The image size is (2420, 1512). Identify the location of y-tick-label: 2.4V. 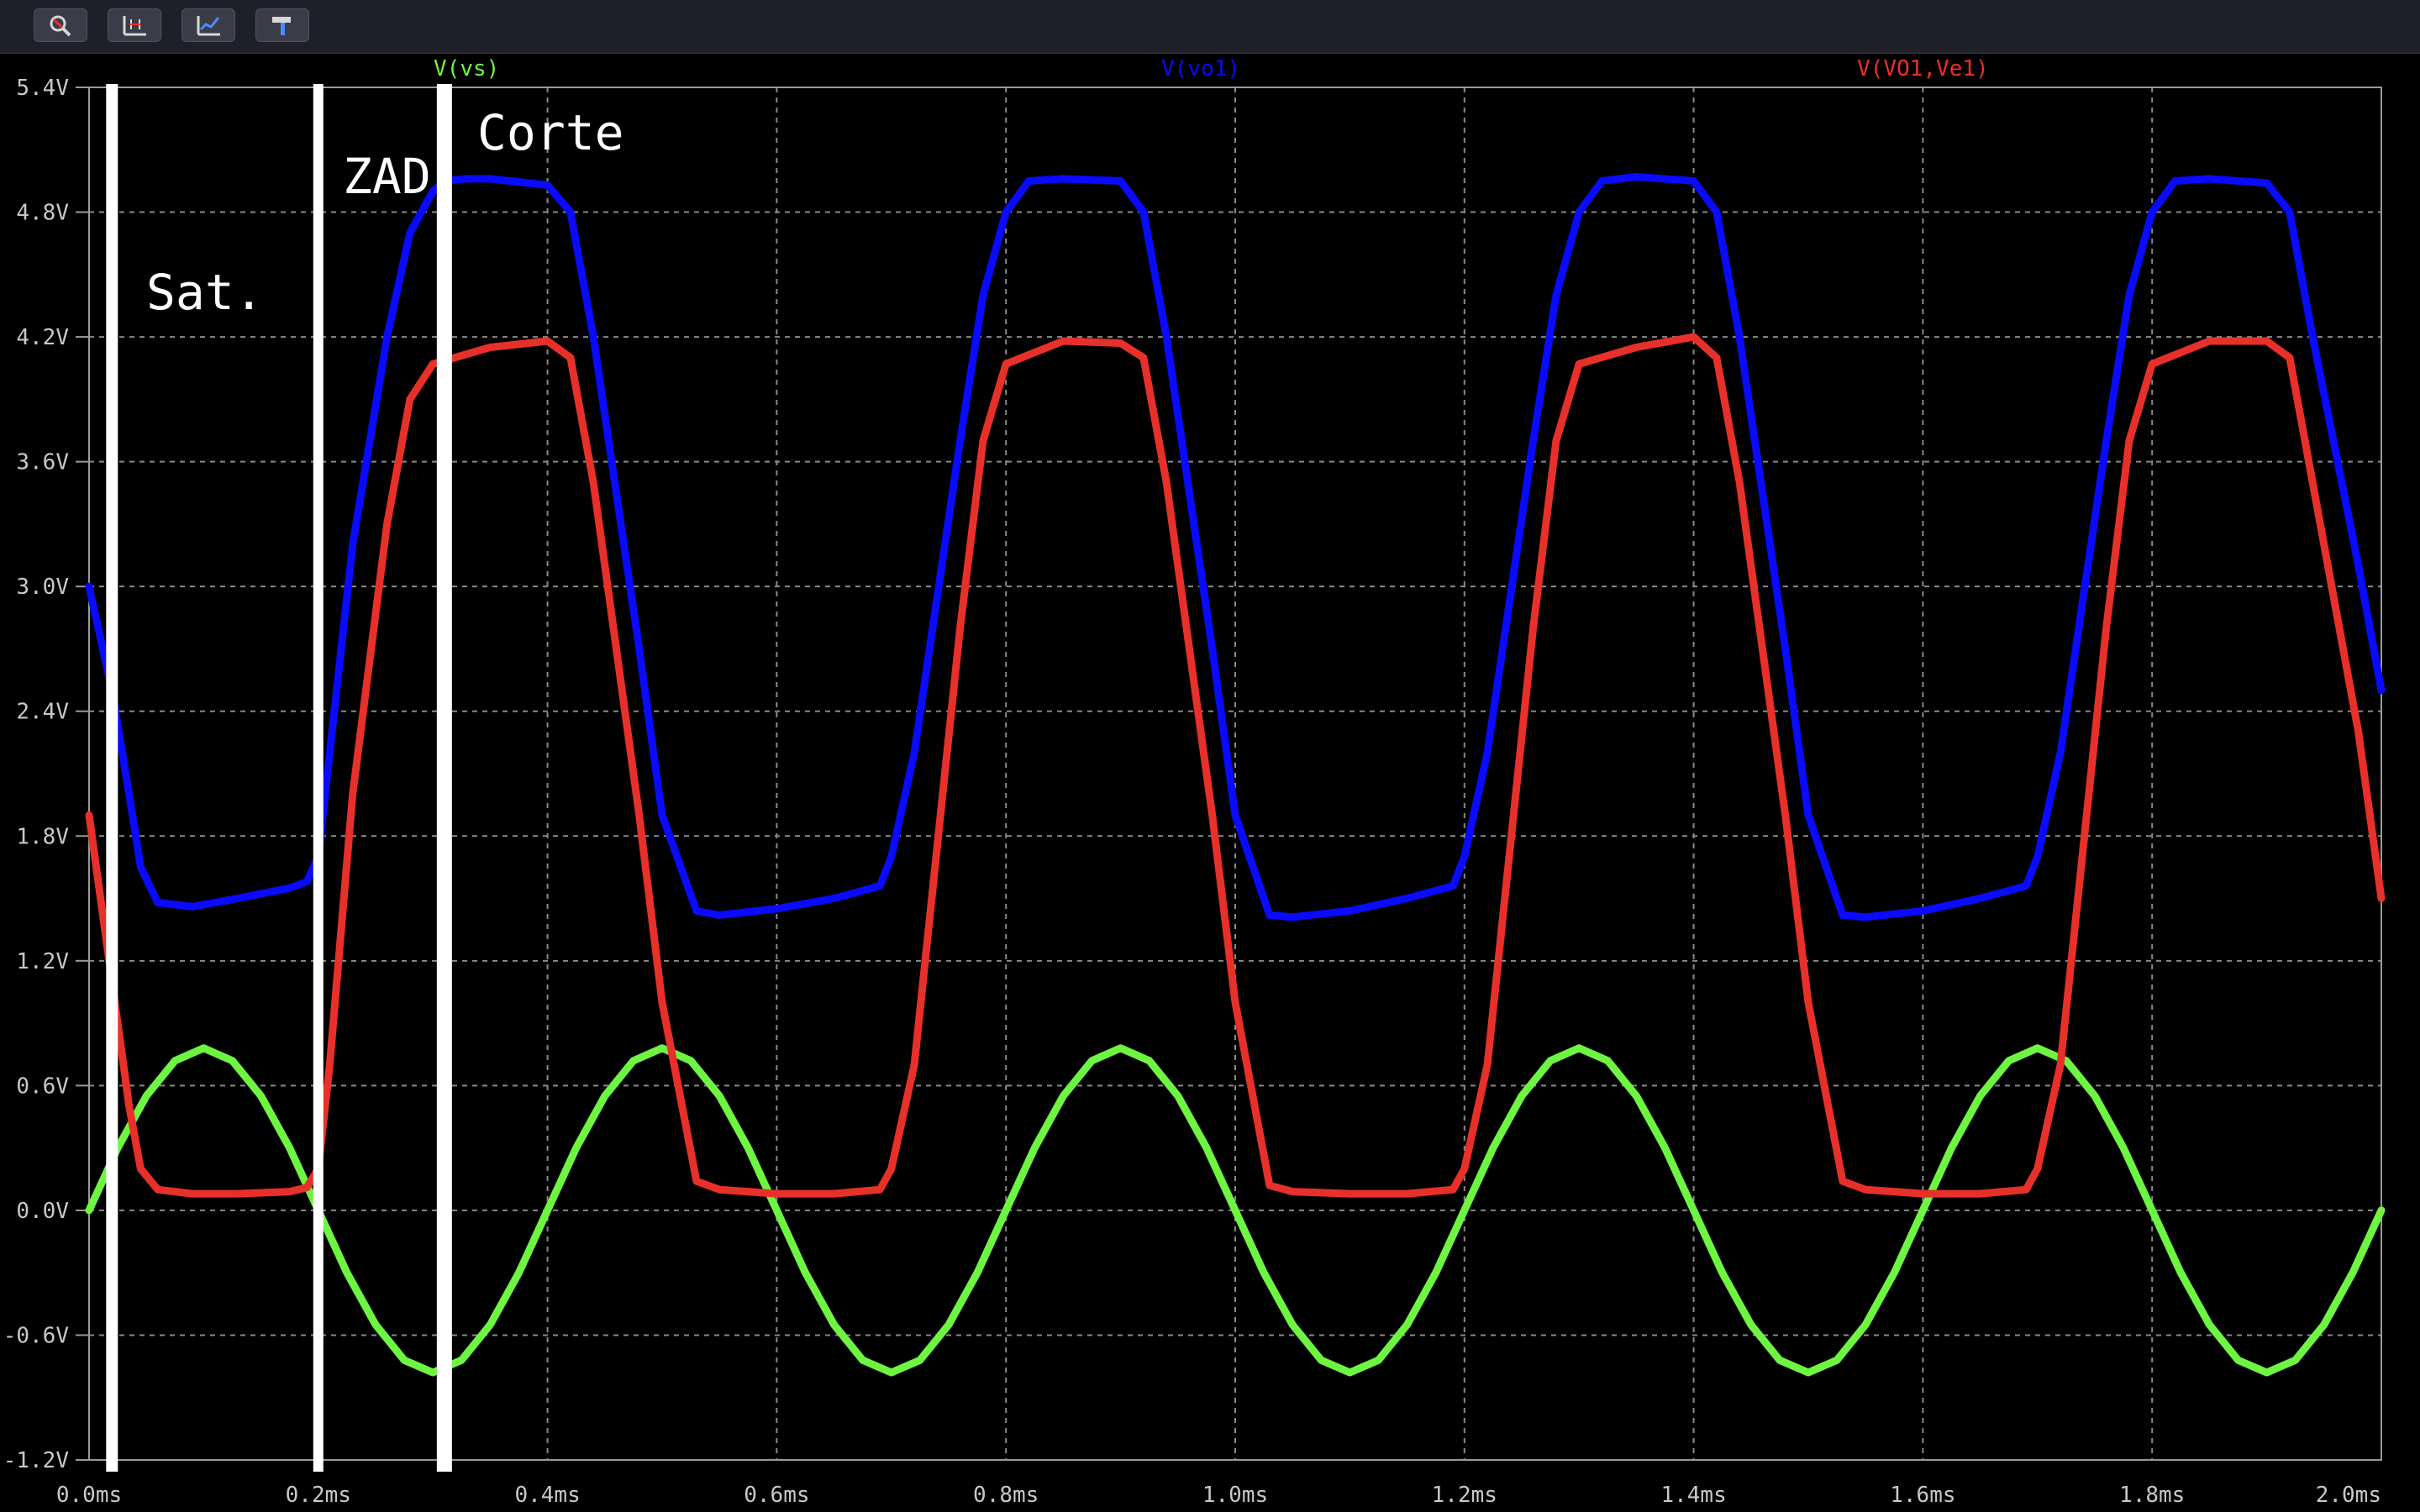
(42, 712).